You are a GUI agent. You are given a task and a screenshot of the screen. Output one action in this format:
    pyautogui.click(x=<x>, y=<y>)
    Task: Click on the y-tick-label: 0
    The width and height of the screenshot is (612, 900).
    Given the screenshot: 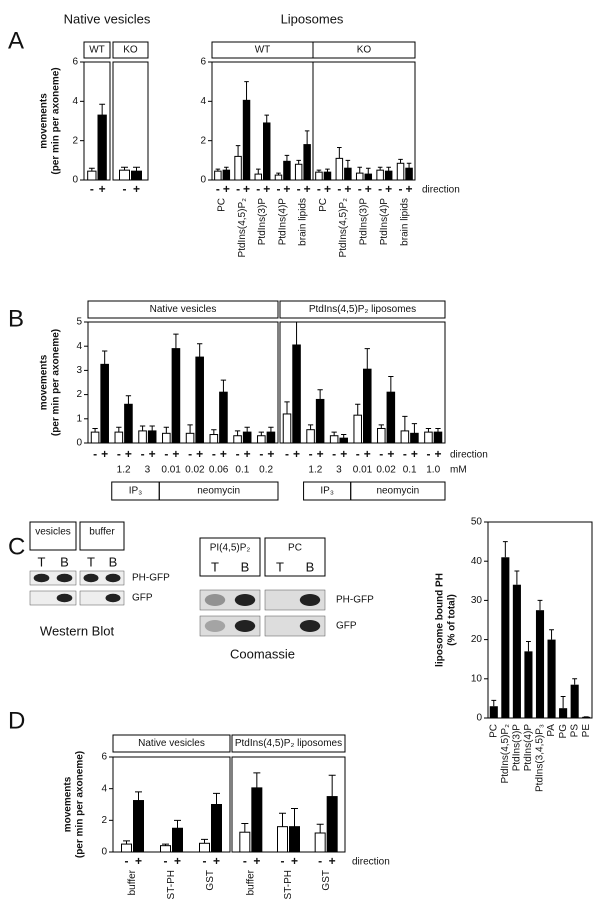 What is the action you would take?
    pyautogui.click(x=79, y=443)
    